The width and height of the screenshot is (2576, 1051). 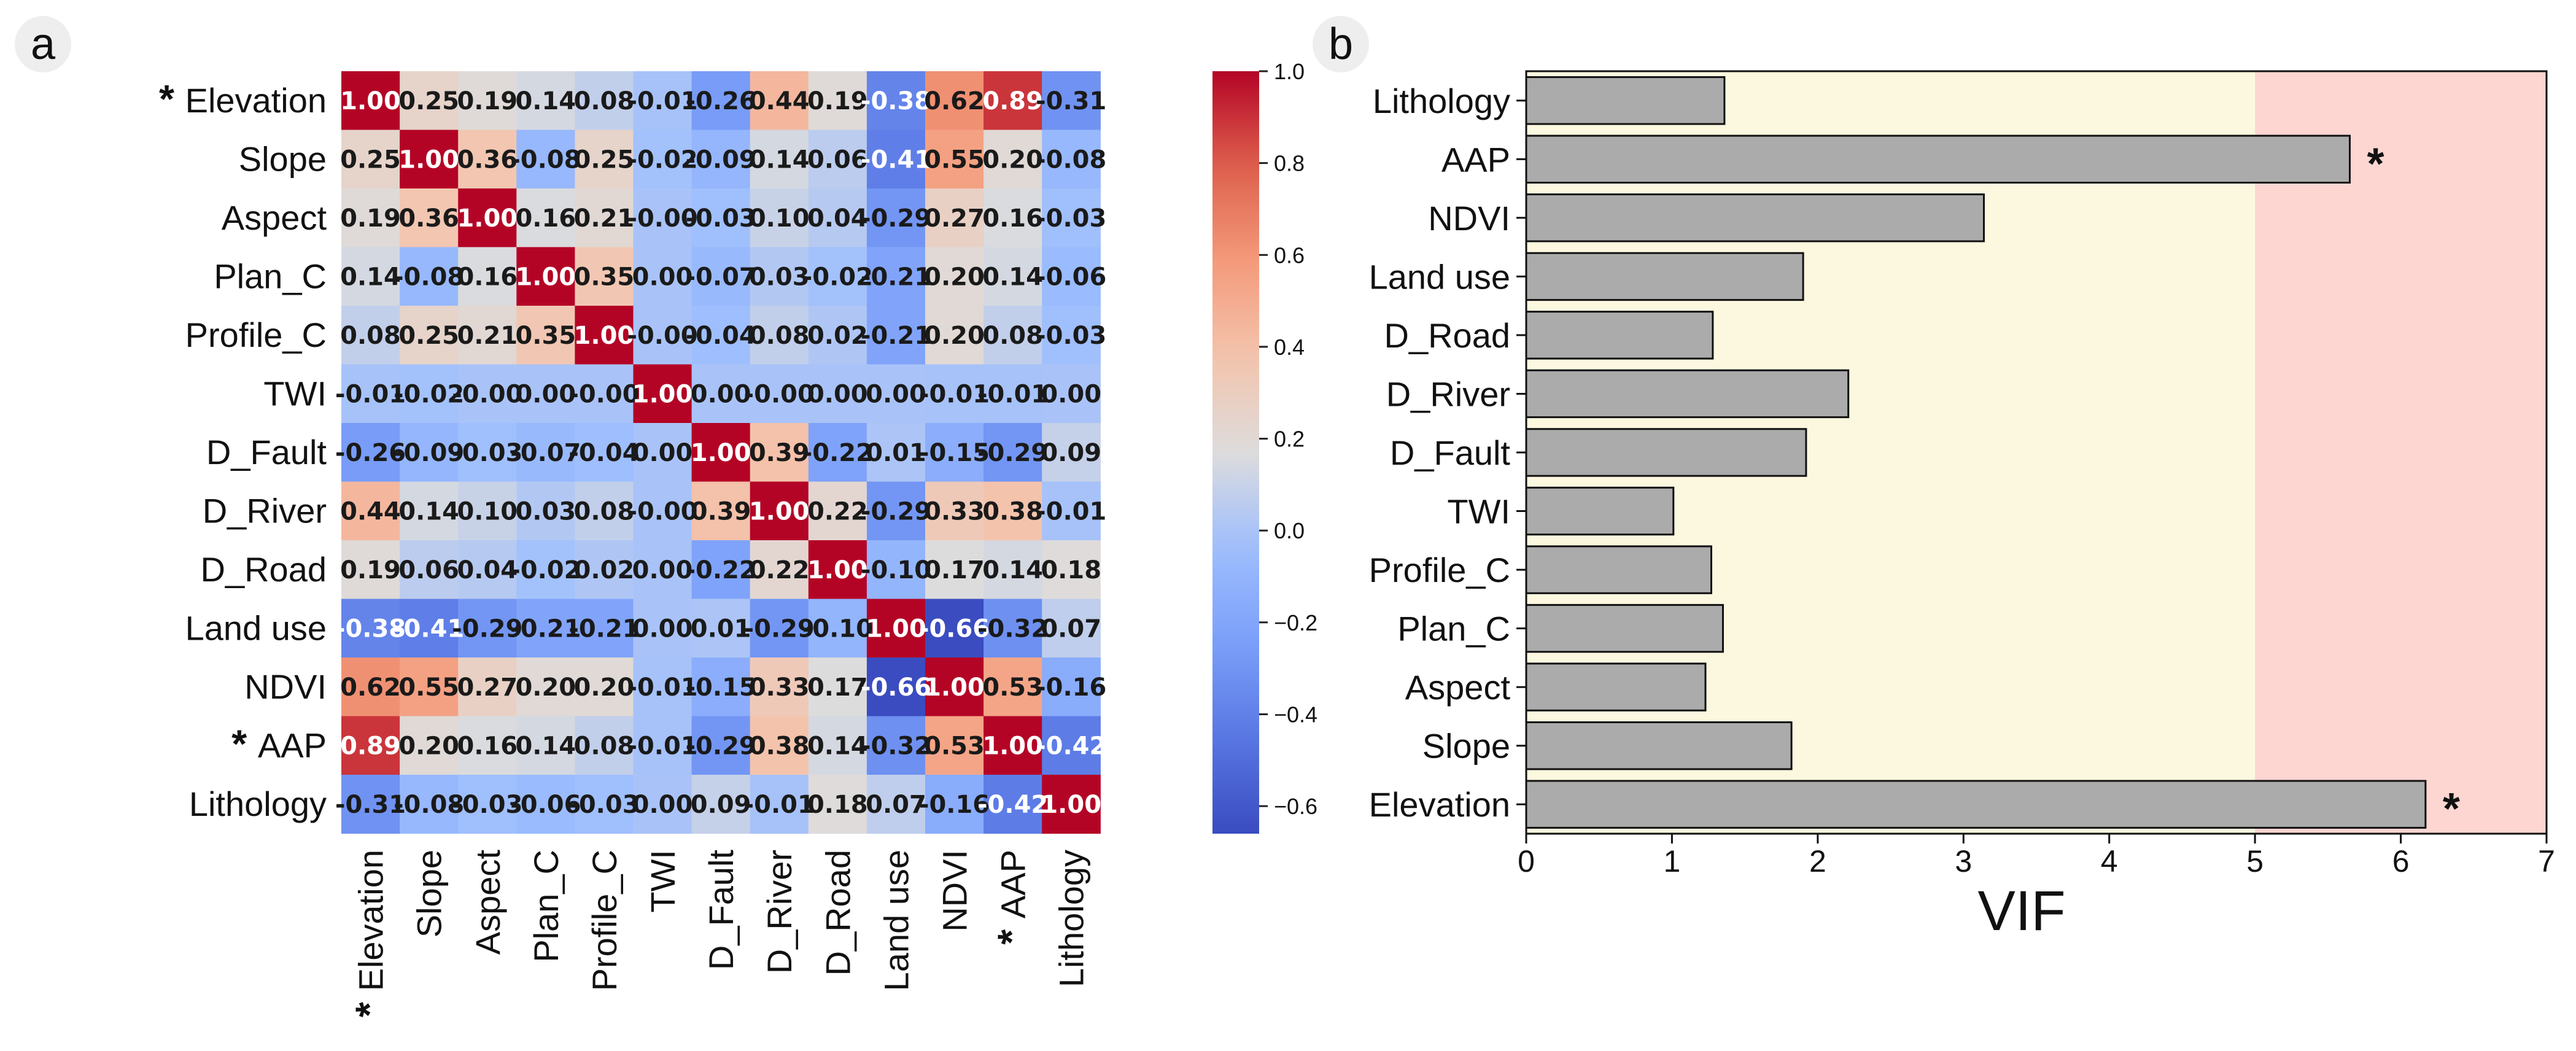 I want to click on vif-category-label: TWI, so click(x=1478, y=511).